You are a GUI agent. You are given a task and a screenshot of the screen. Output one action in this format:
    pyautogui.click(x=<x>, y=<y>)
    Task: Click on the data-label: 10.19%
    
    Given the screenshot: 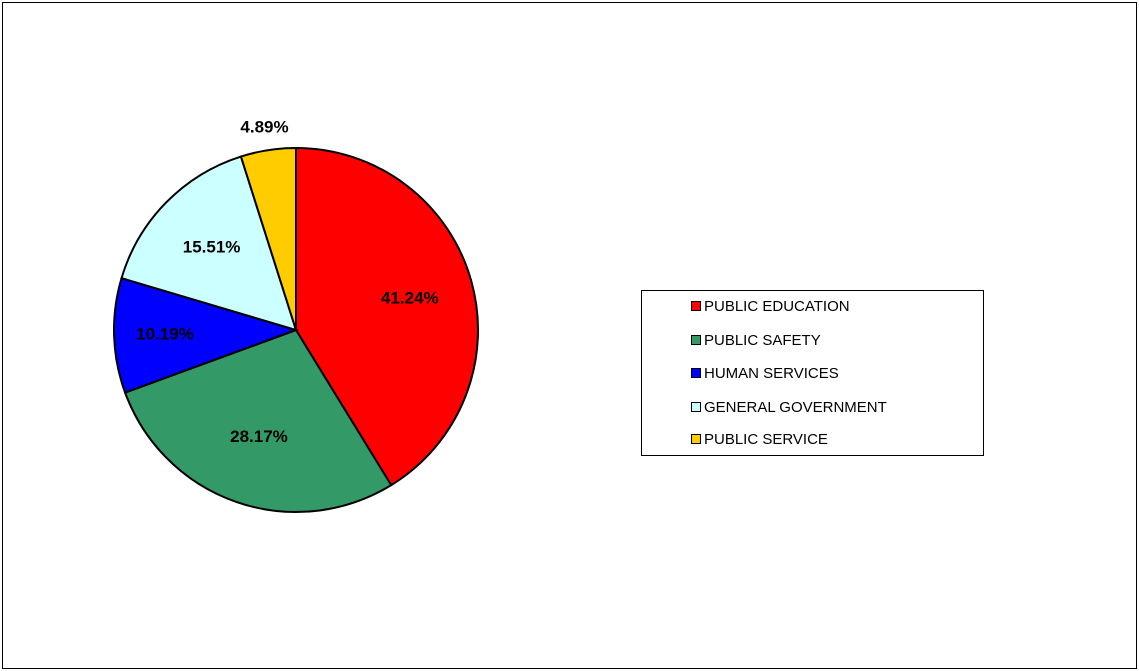 What is the action you would take?
    pyautogui.click(x=165, y=334)
    